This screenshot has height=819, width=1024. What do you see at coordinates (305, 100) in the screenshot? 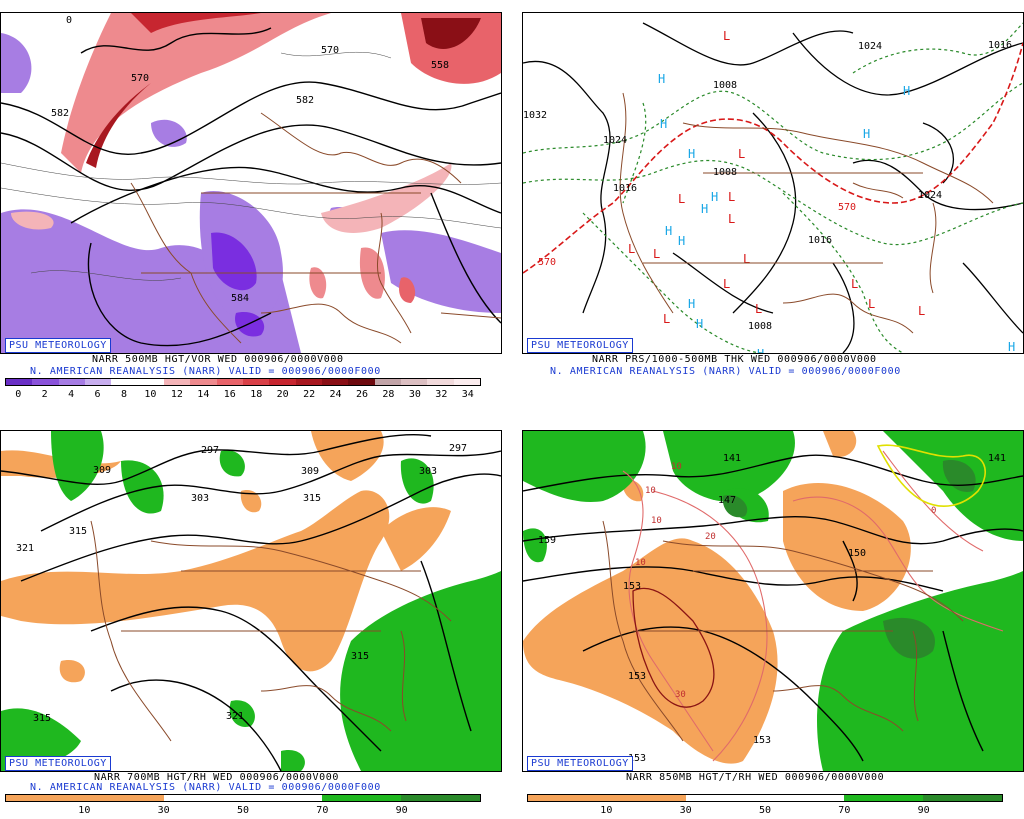
I see `svg-text: 582` at bounding box center [305, 100].